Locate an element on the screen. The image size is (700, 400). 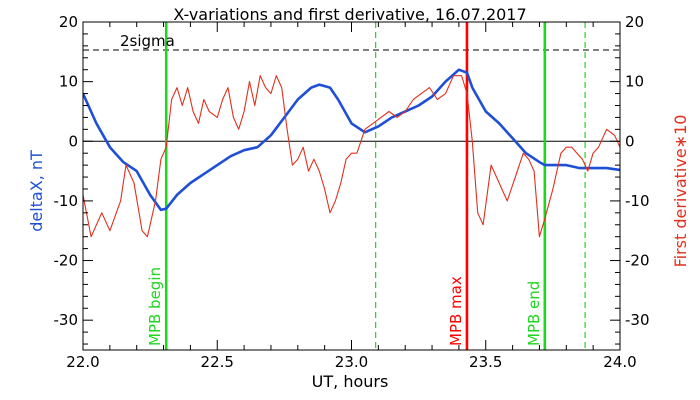
x-tick-label: 22.0 is located at coordinates (82, 362).